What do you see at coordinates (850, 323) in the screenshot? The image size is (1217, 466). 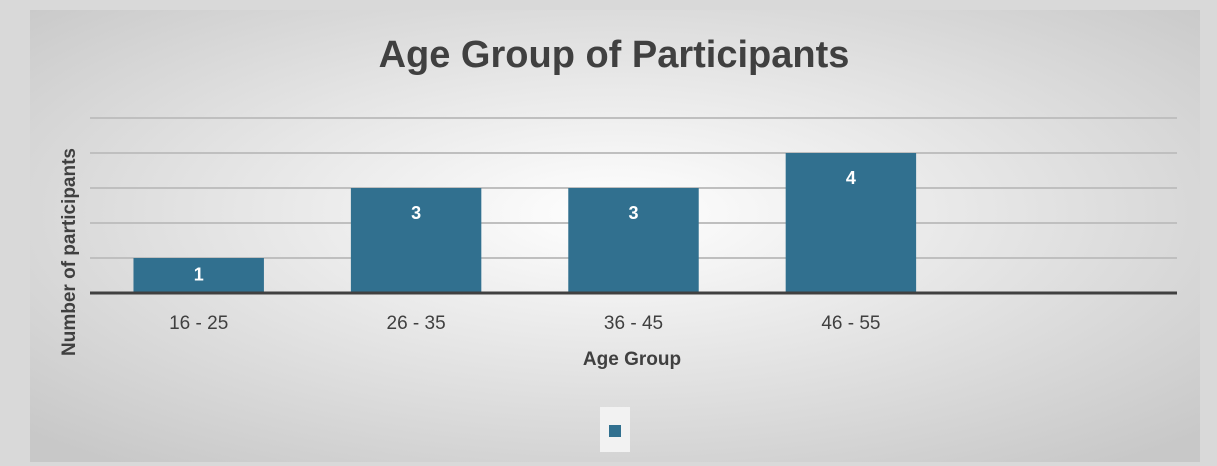 I see `x-tick-label: 46 - 55` at bounding box center [850, 323].